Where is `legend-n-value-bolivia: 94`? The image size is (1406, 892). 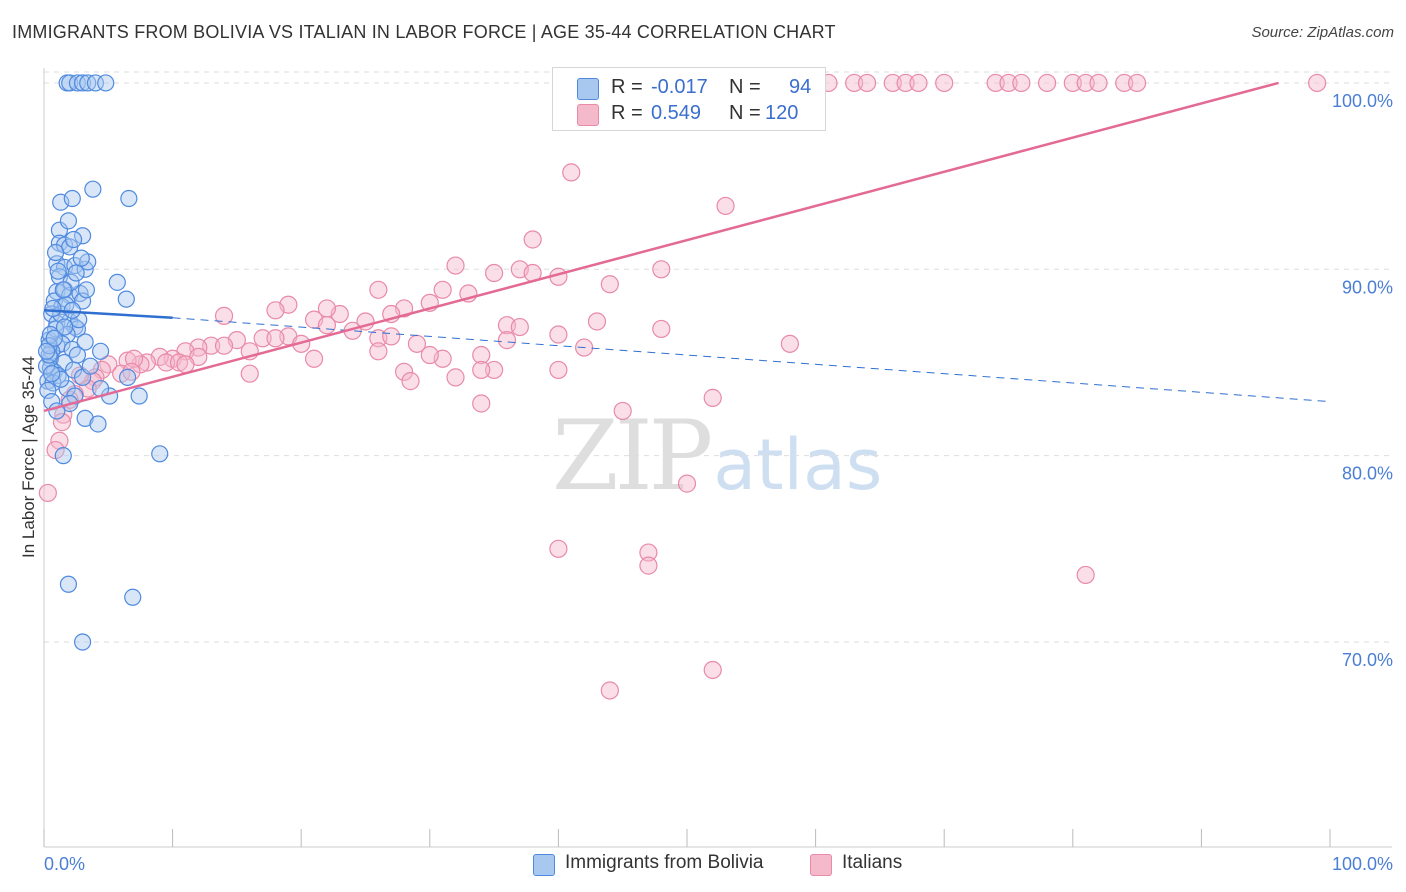 legend-n-value-bolivia: 94 is located at coordinates (800, 87).